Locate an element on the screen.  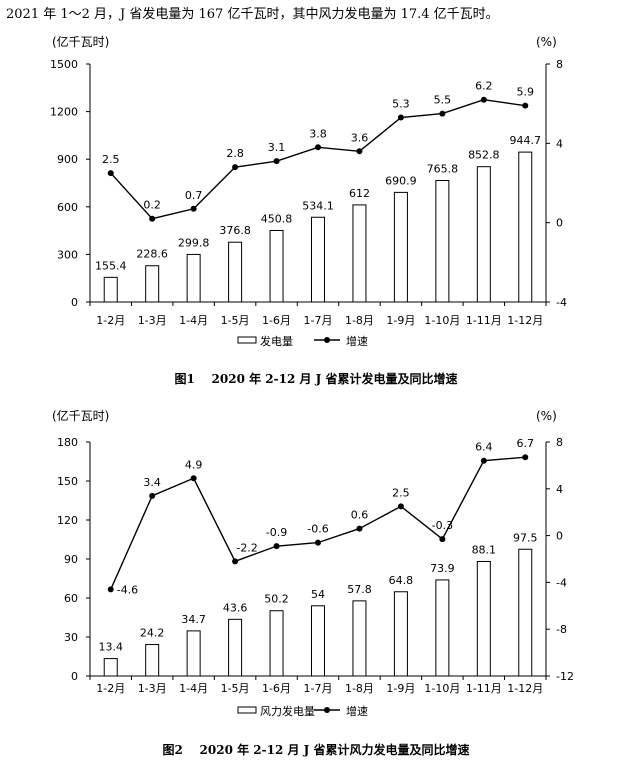
growth-rate-label: 0.7 is located at coordinates (194, 195).